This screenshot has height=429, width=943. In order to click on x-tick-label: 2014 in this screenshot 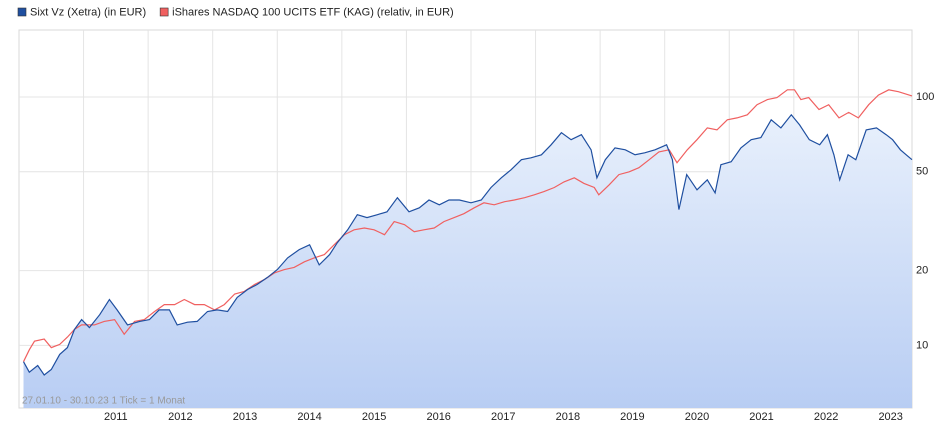, I will do `click(309, 417)`.